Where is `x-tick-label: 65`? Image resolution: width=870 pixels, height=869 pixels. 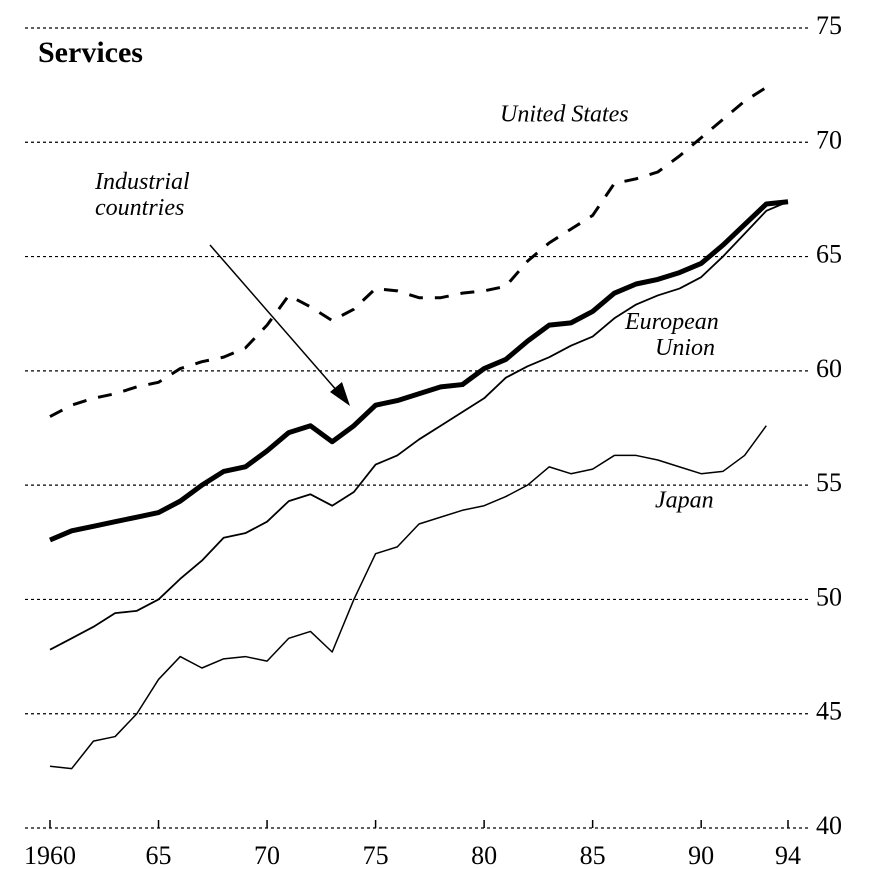
x-tick-label: 65 is located at coordinates (159, 855).